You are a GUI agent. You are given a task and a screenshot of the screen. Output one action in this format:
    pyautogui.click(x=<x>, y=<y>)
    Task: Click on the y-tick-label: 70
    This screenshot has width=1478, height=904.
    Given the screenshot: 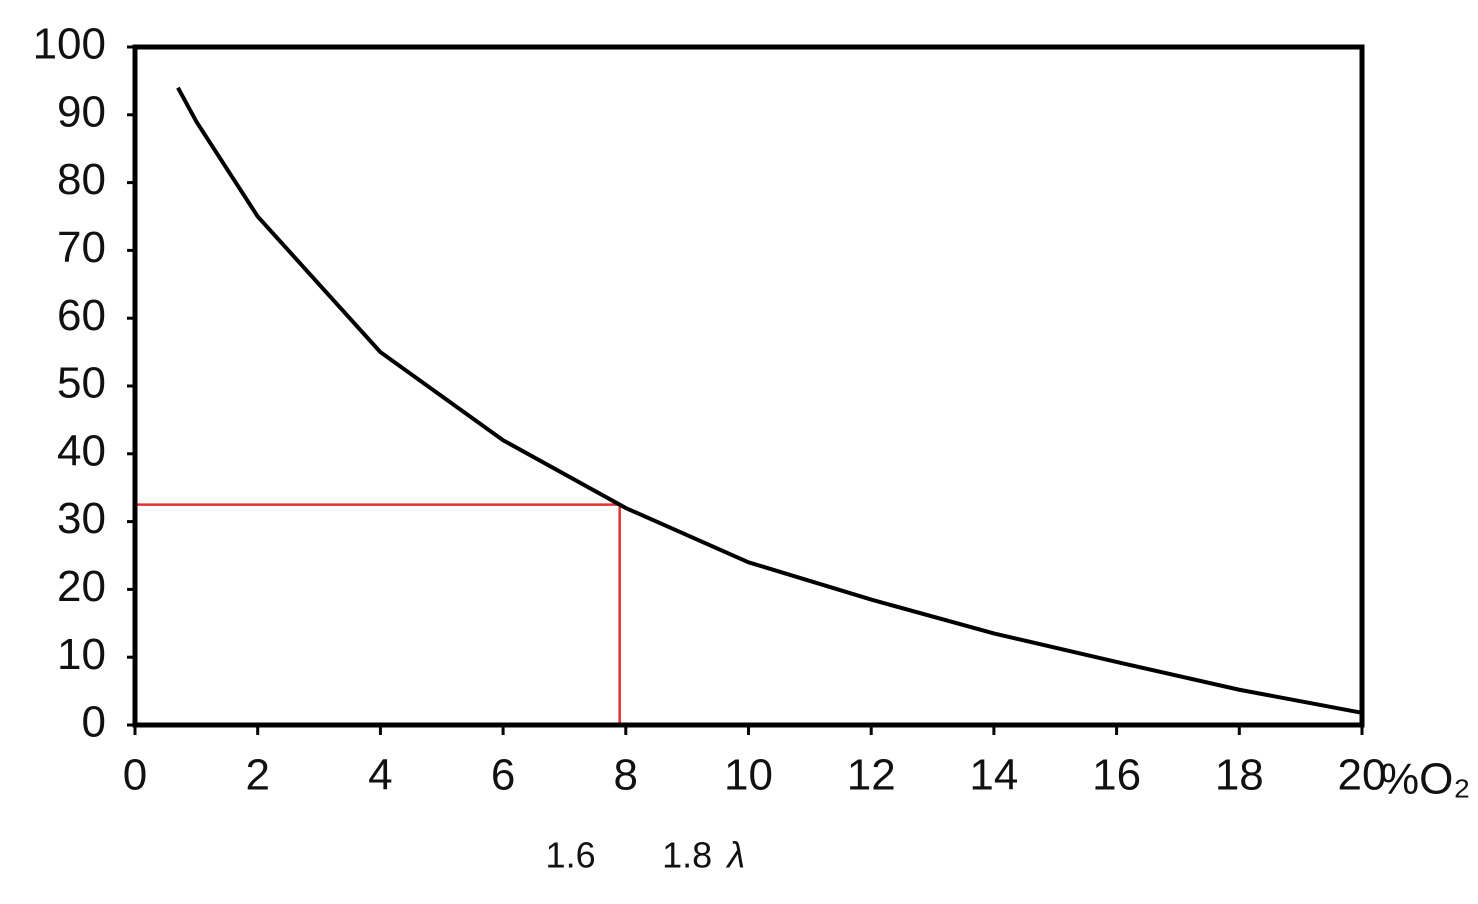 What is the action you would take?
    pyautogui.click(x=81, y=247)
    